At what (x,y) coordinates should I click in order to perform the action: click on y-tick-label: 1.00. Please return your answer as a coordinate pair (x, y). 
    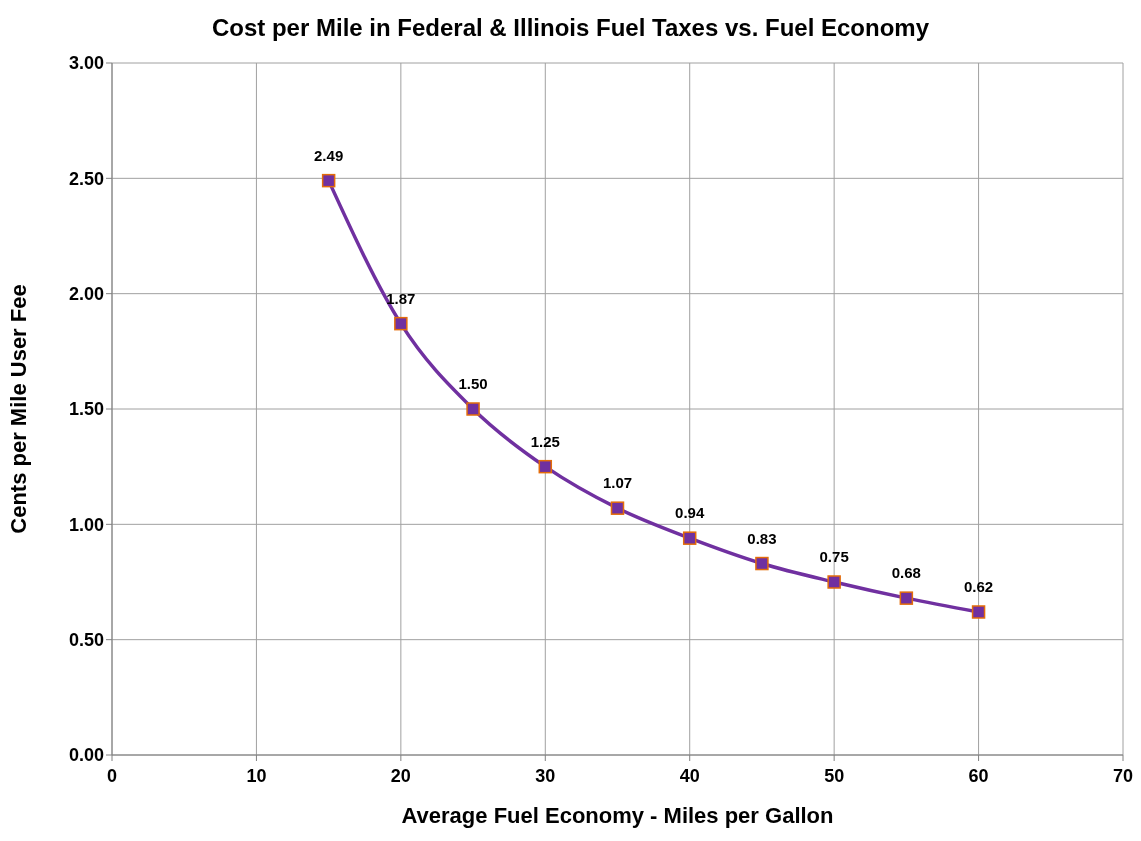
    Looking at the image, I should click on (86, 524).